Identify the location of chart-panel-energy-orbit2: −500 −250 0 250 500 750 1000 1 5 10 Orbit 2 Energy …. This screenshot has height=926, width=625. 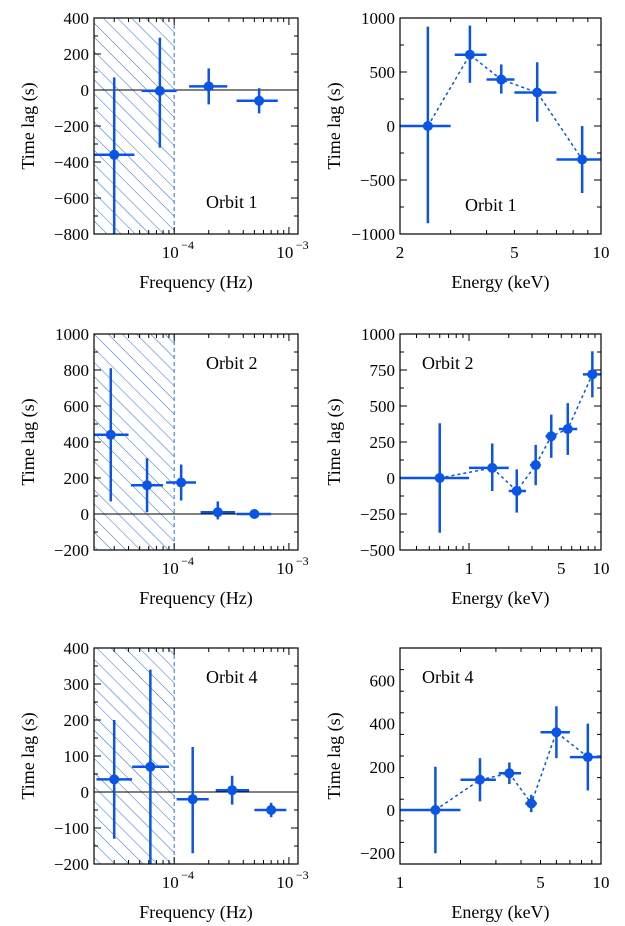
(467, 467).